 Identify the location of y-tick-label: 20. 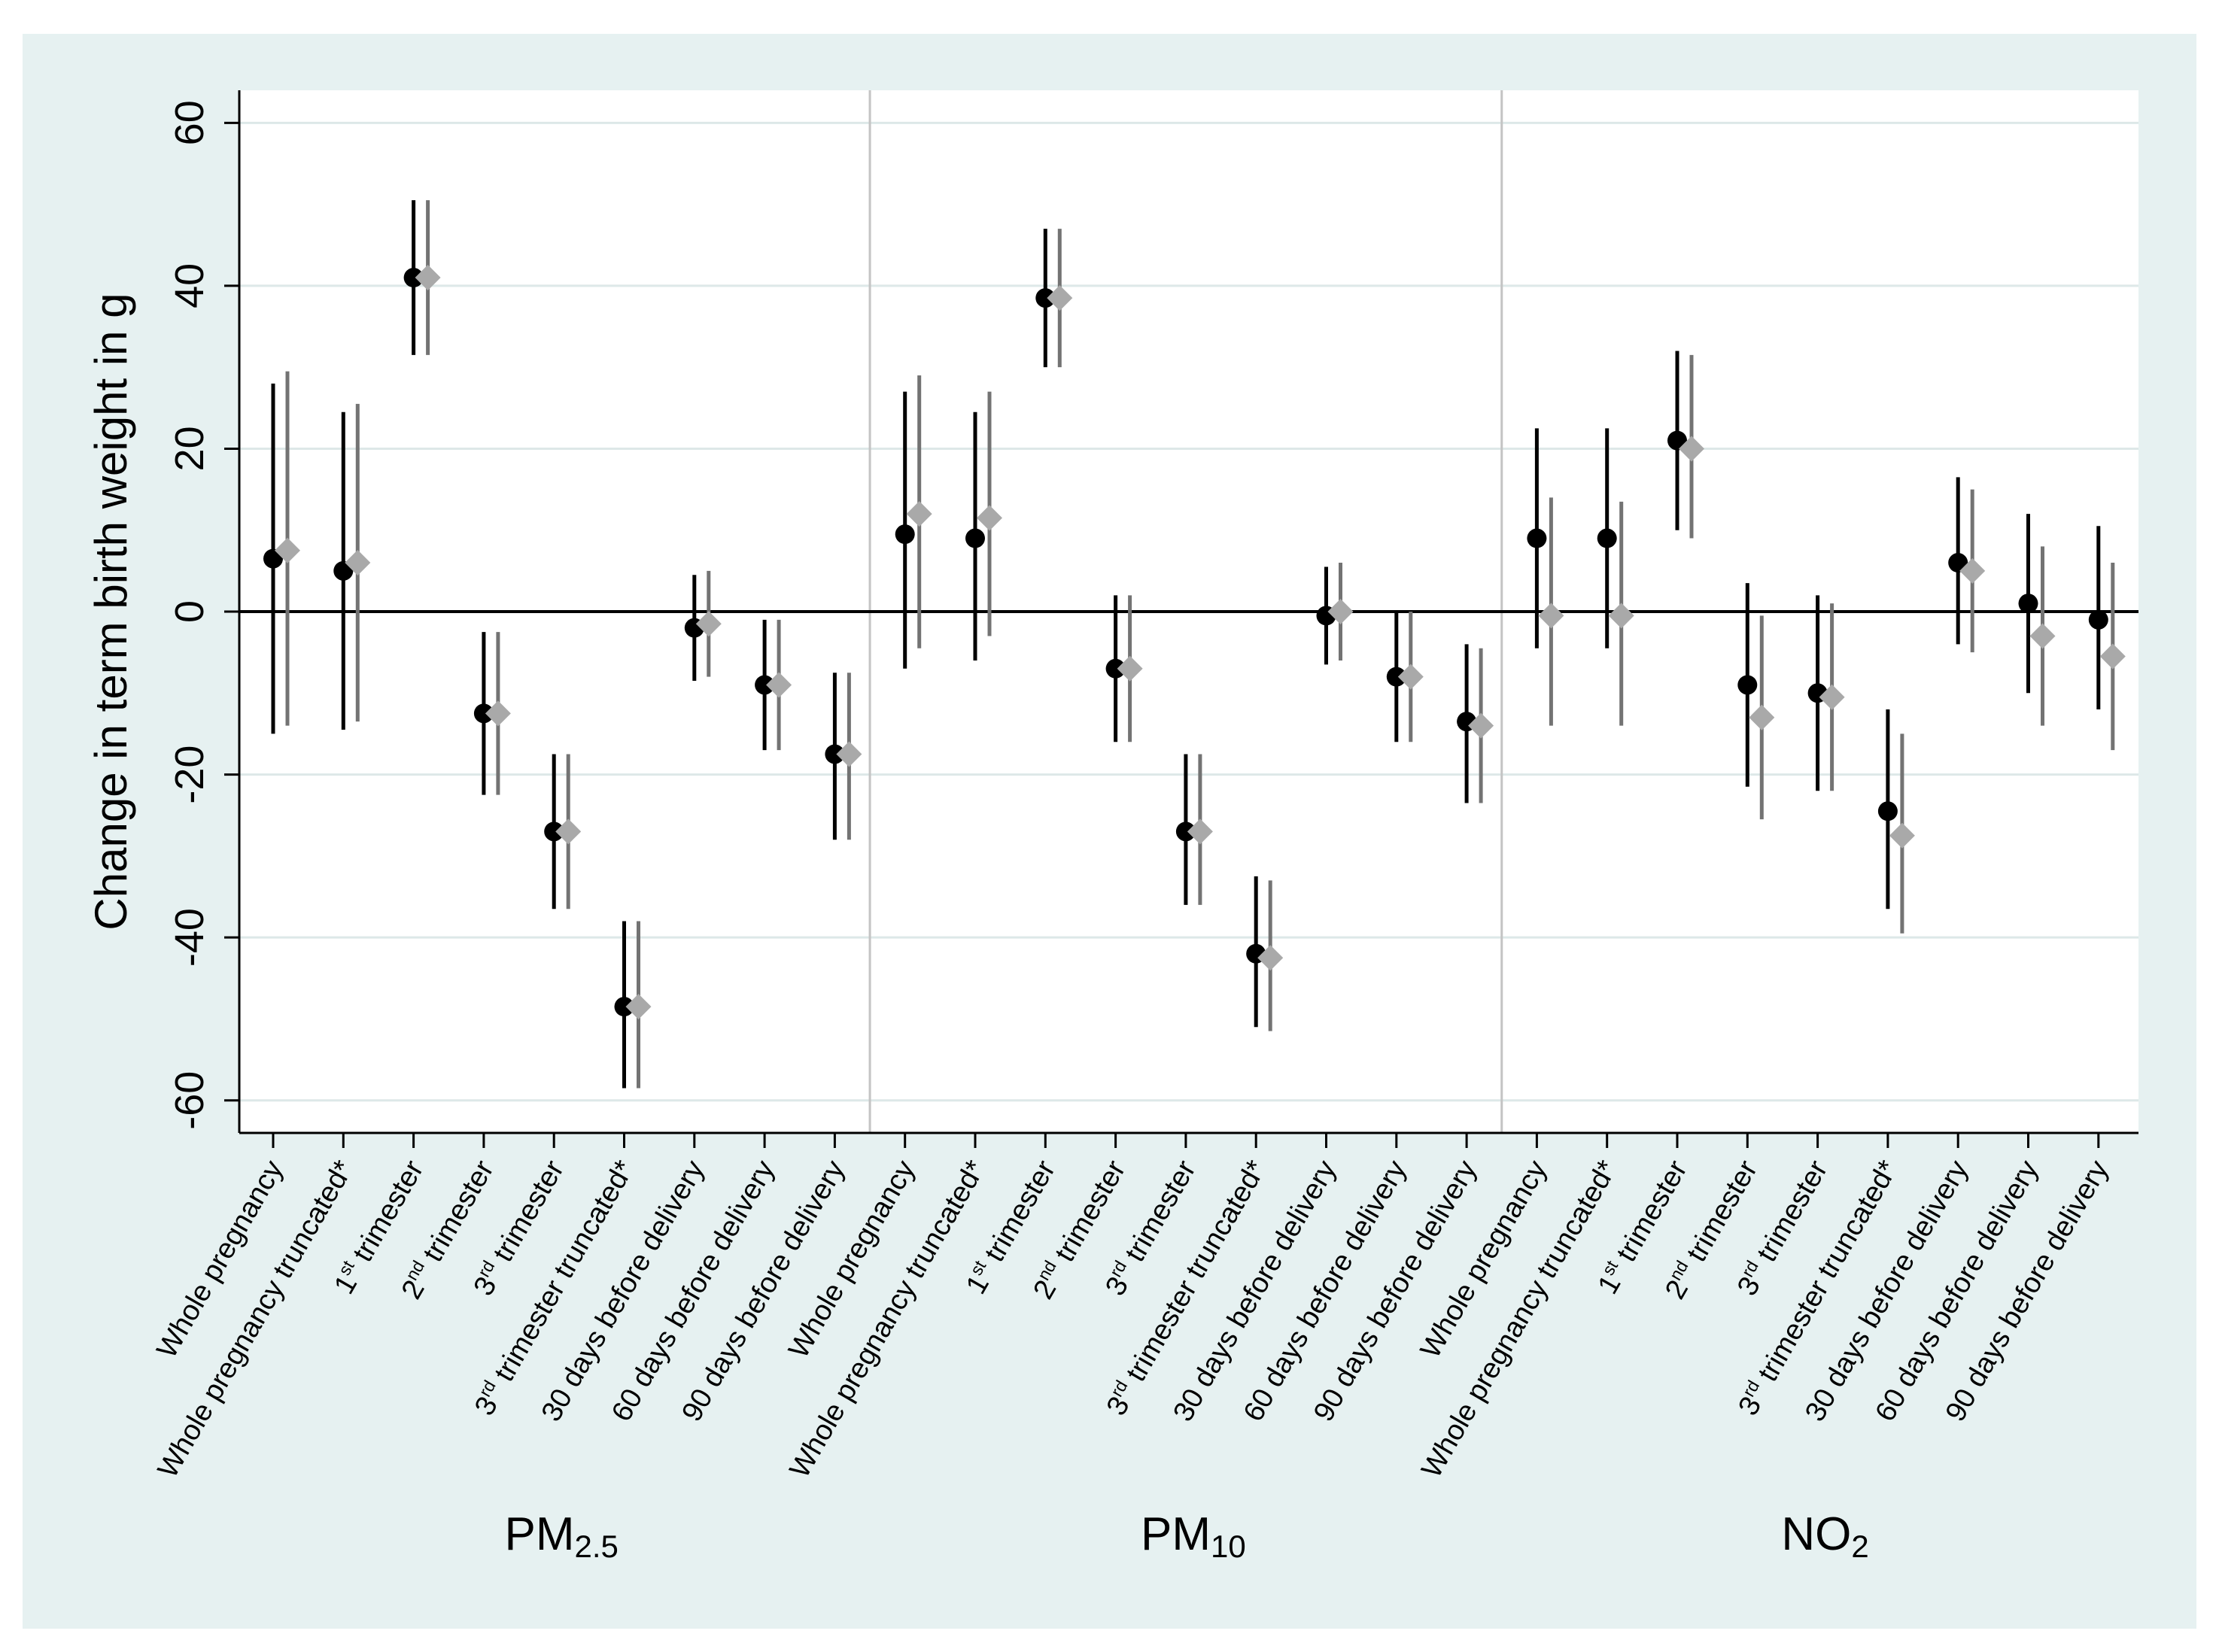
(189, 449).